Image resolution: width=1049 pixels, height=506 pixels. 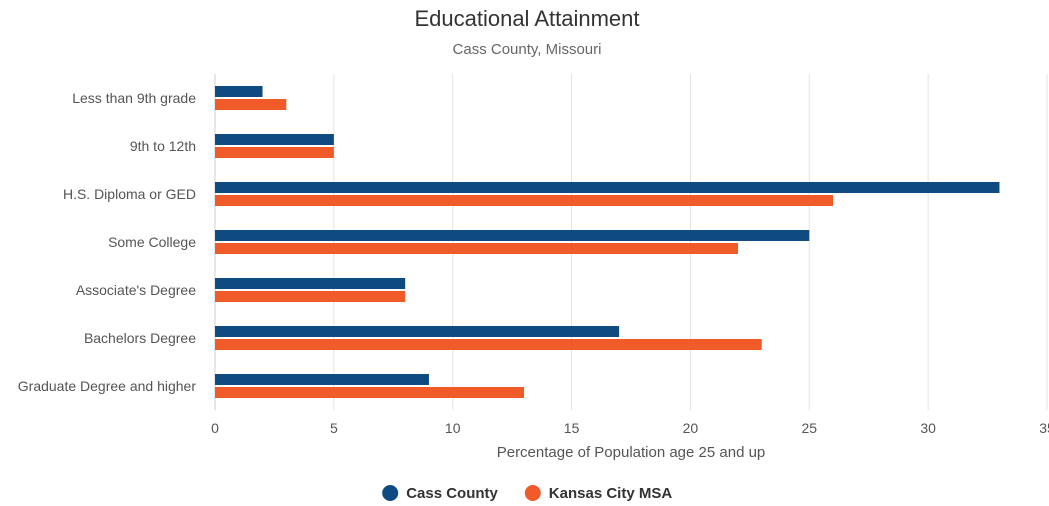 What do you see at coordinates (140, 338) in the screenshot?
I see `category-label: Bachelors Degree` at bounding box center [140, 338].